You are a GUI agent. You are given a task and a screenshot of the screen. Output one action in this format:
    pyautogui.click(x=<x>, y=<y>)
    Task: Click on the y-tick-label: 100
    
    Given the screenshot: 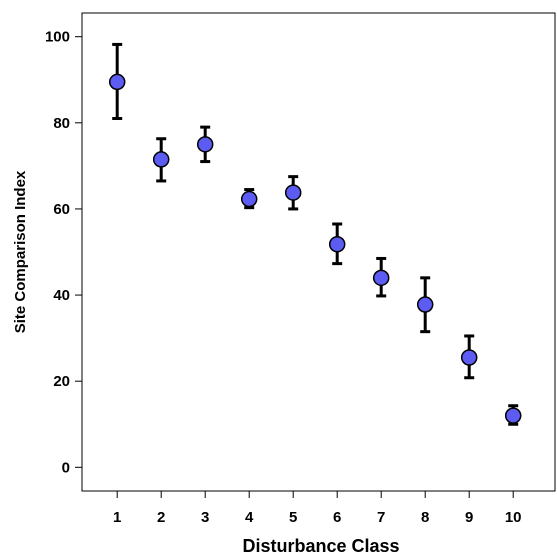 What is the action you would take?
    pyautogui.click(x=57, y=37)
    